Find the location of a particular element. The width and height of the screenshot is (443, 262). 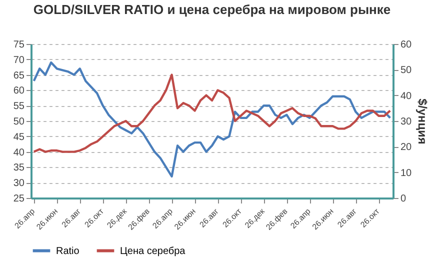

y2-tick-label: 60 is located at coordinates (406, 45).